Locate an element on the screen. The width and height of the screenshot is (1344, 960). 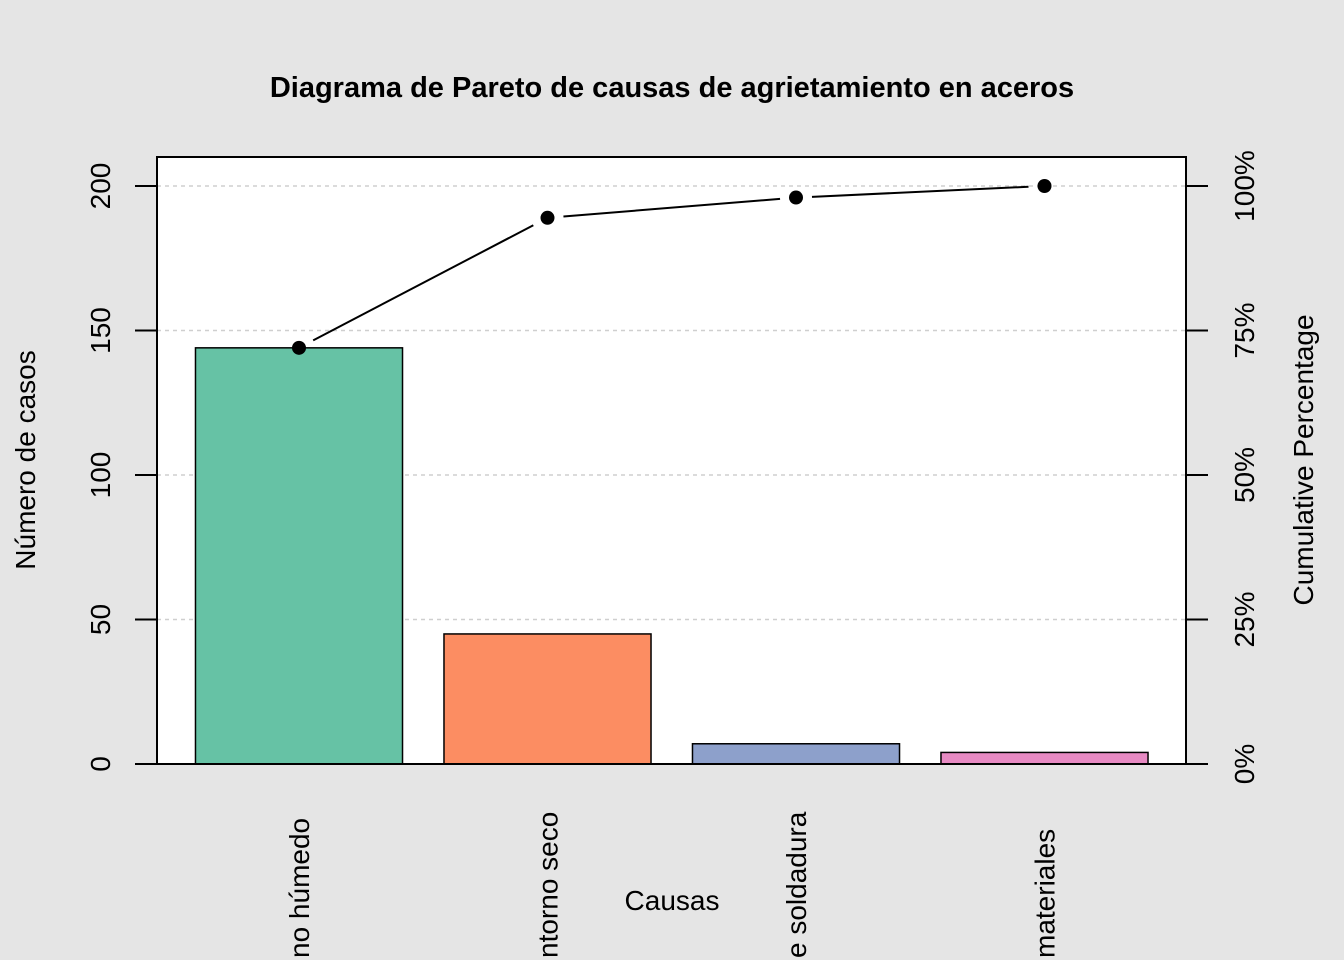
y-axis-label: Número de casos is located at coordinates (25, 459).